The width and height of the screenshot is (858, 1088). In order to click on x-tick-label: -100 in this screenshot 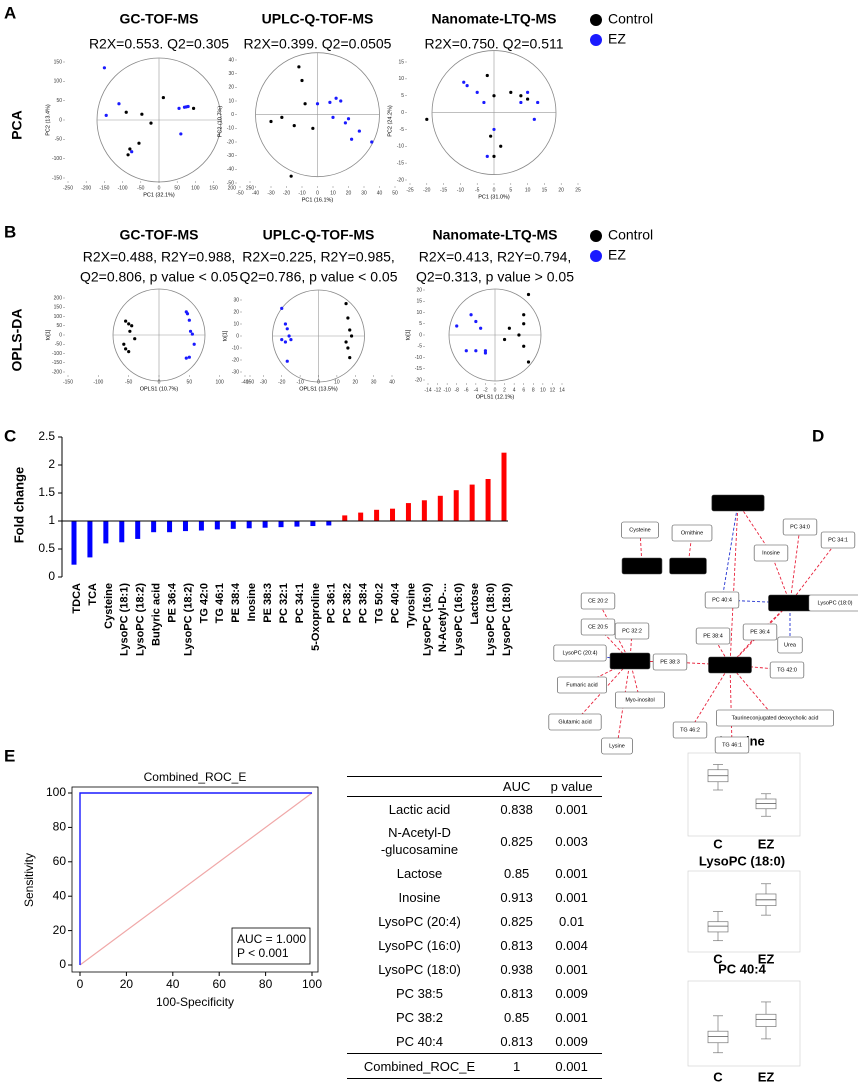, I will do `click(98, 382)`.